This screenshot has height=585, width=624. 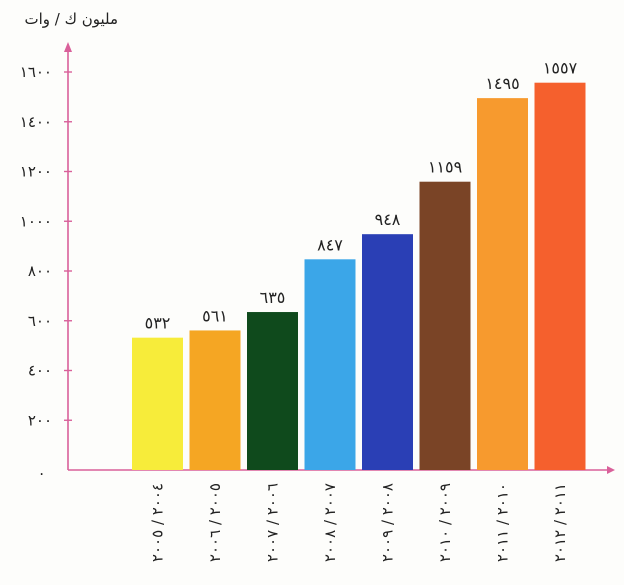 I want to click on y-tick-label-zero: ., so click(x=41, y=470).